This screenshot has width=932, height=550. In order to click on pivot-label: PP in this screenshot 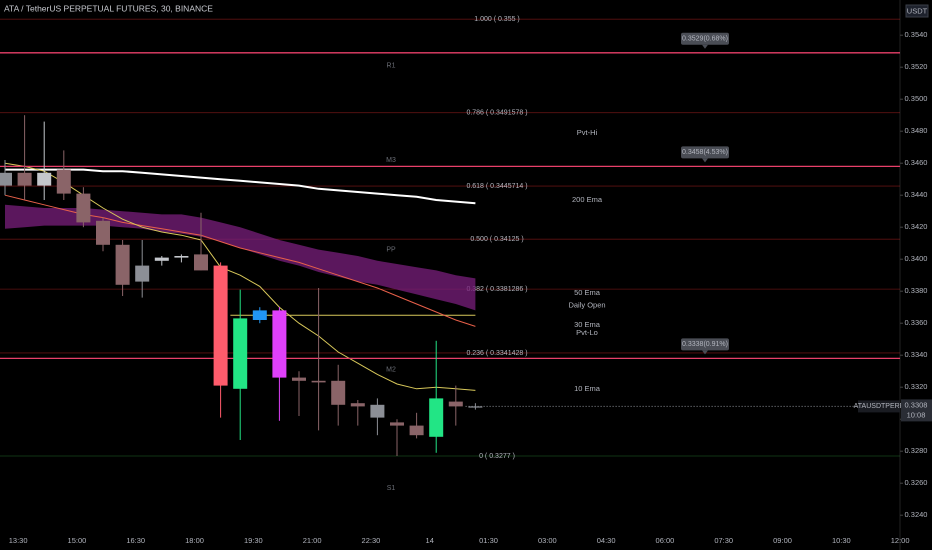, I will do `click(391, 249)`.